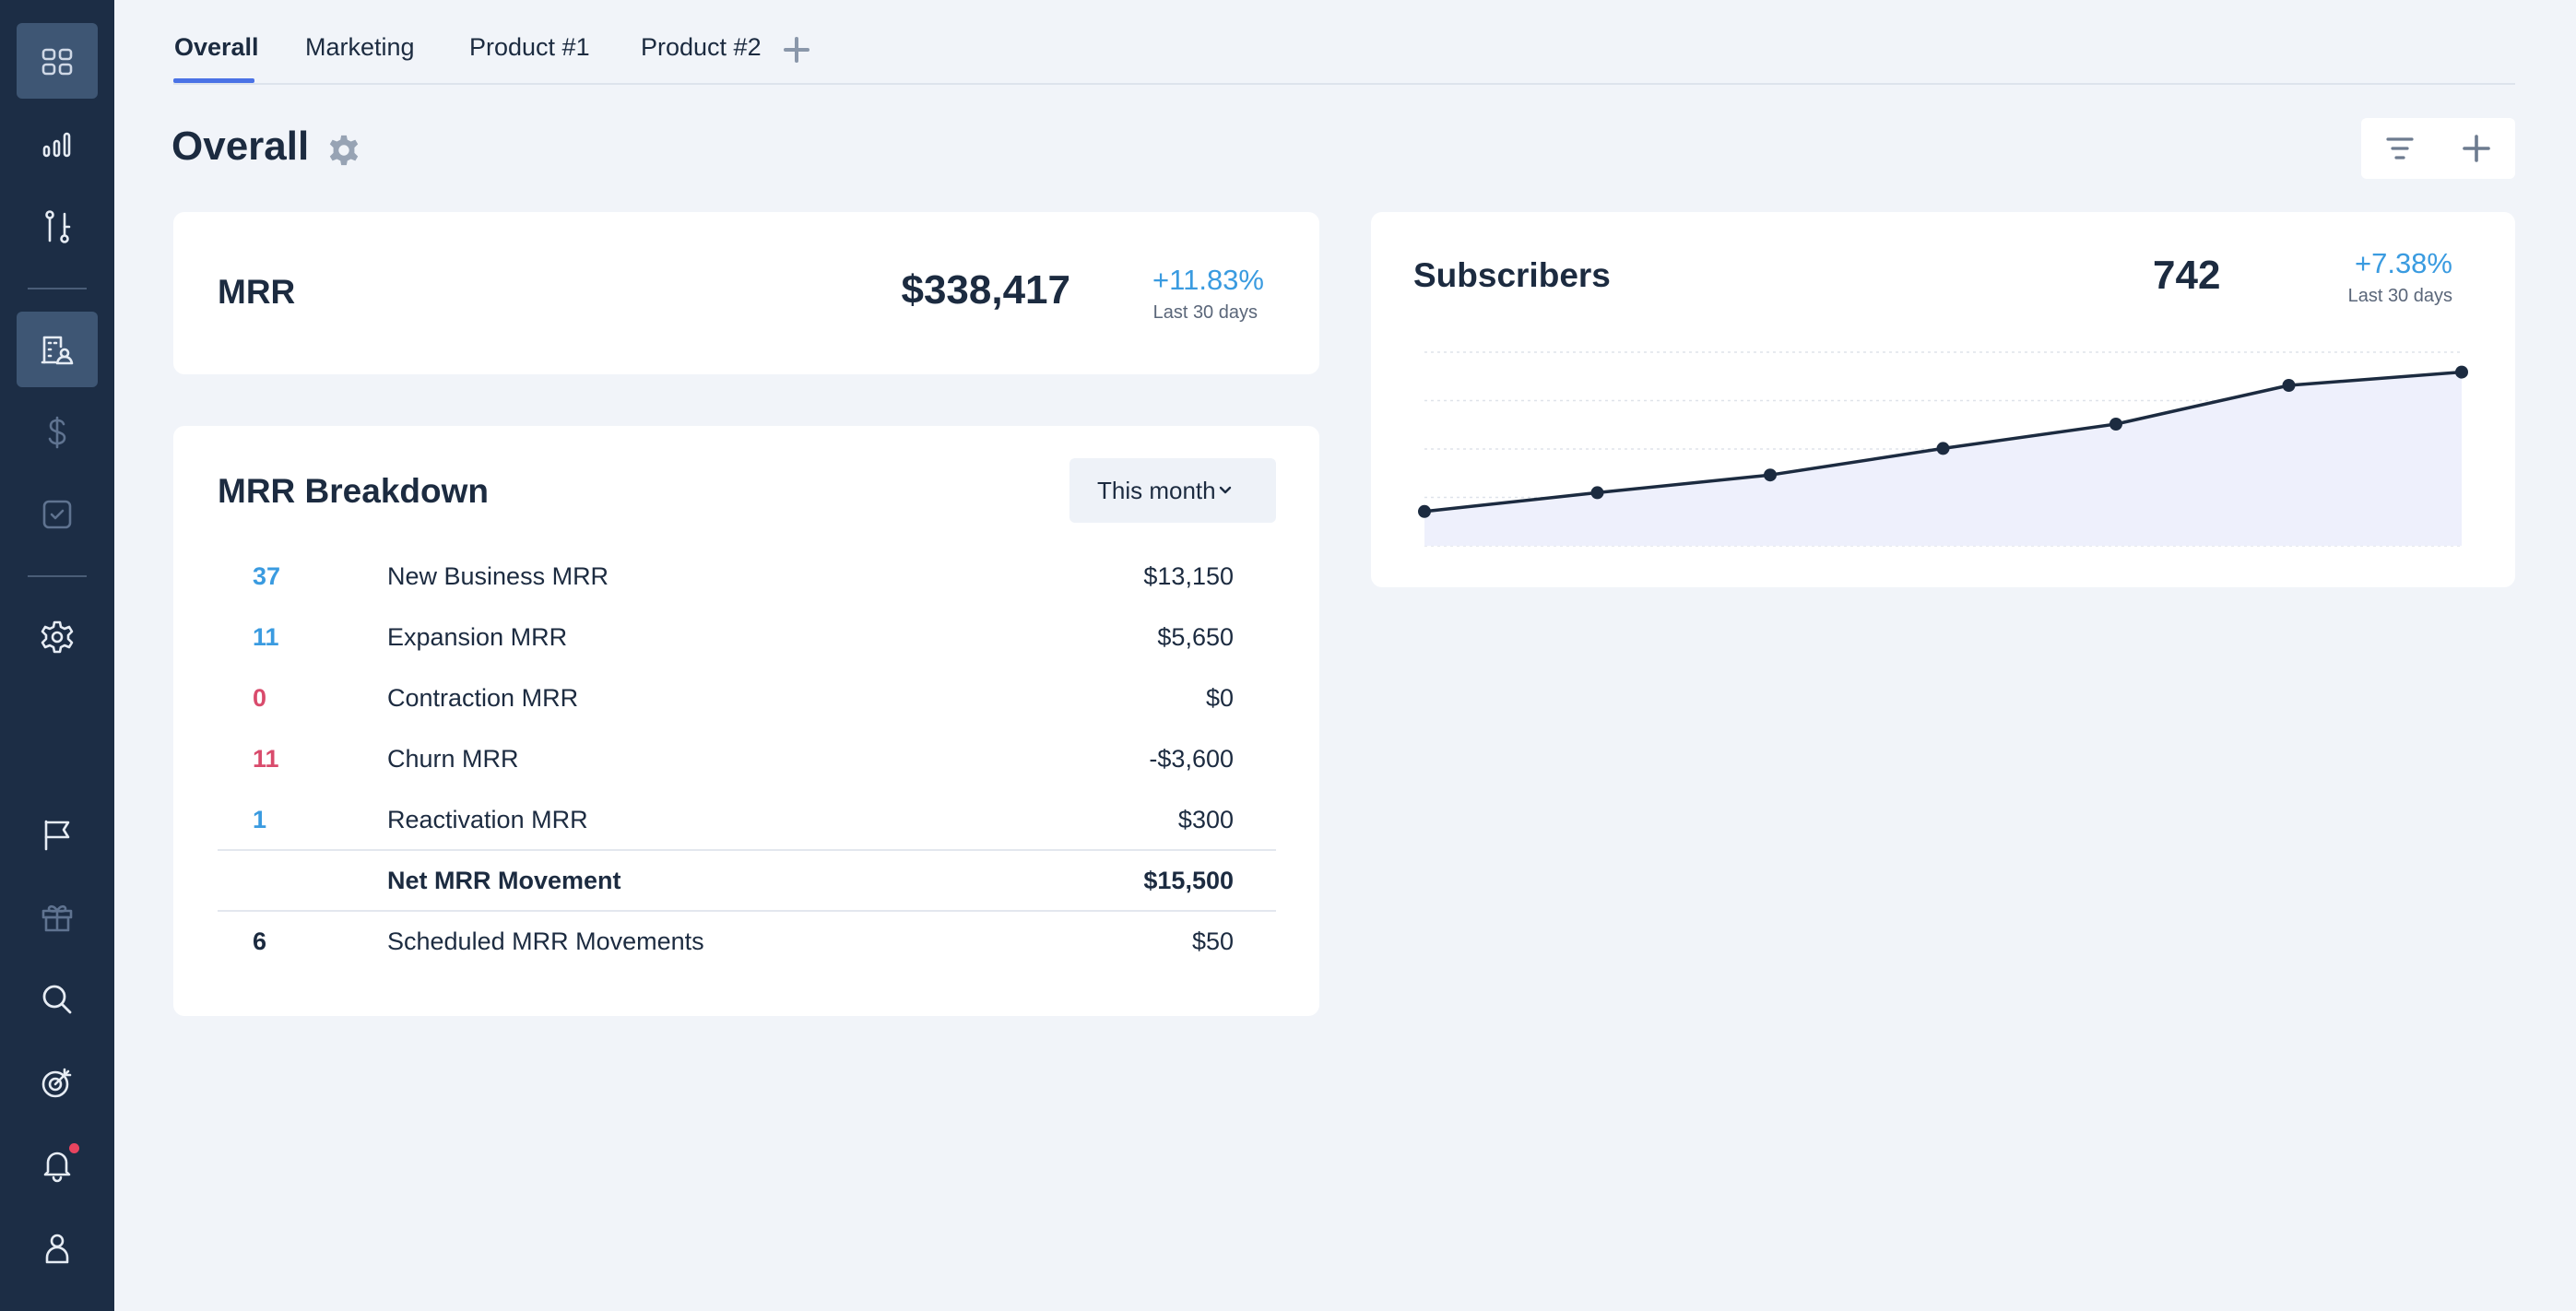 Image resolution: width=2576 pixels, height=1311 pixels. What do you see at coordinates (213, 80) in the screenshot?
I see `active-tab-indicator` at bounding box center [213, 80].